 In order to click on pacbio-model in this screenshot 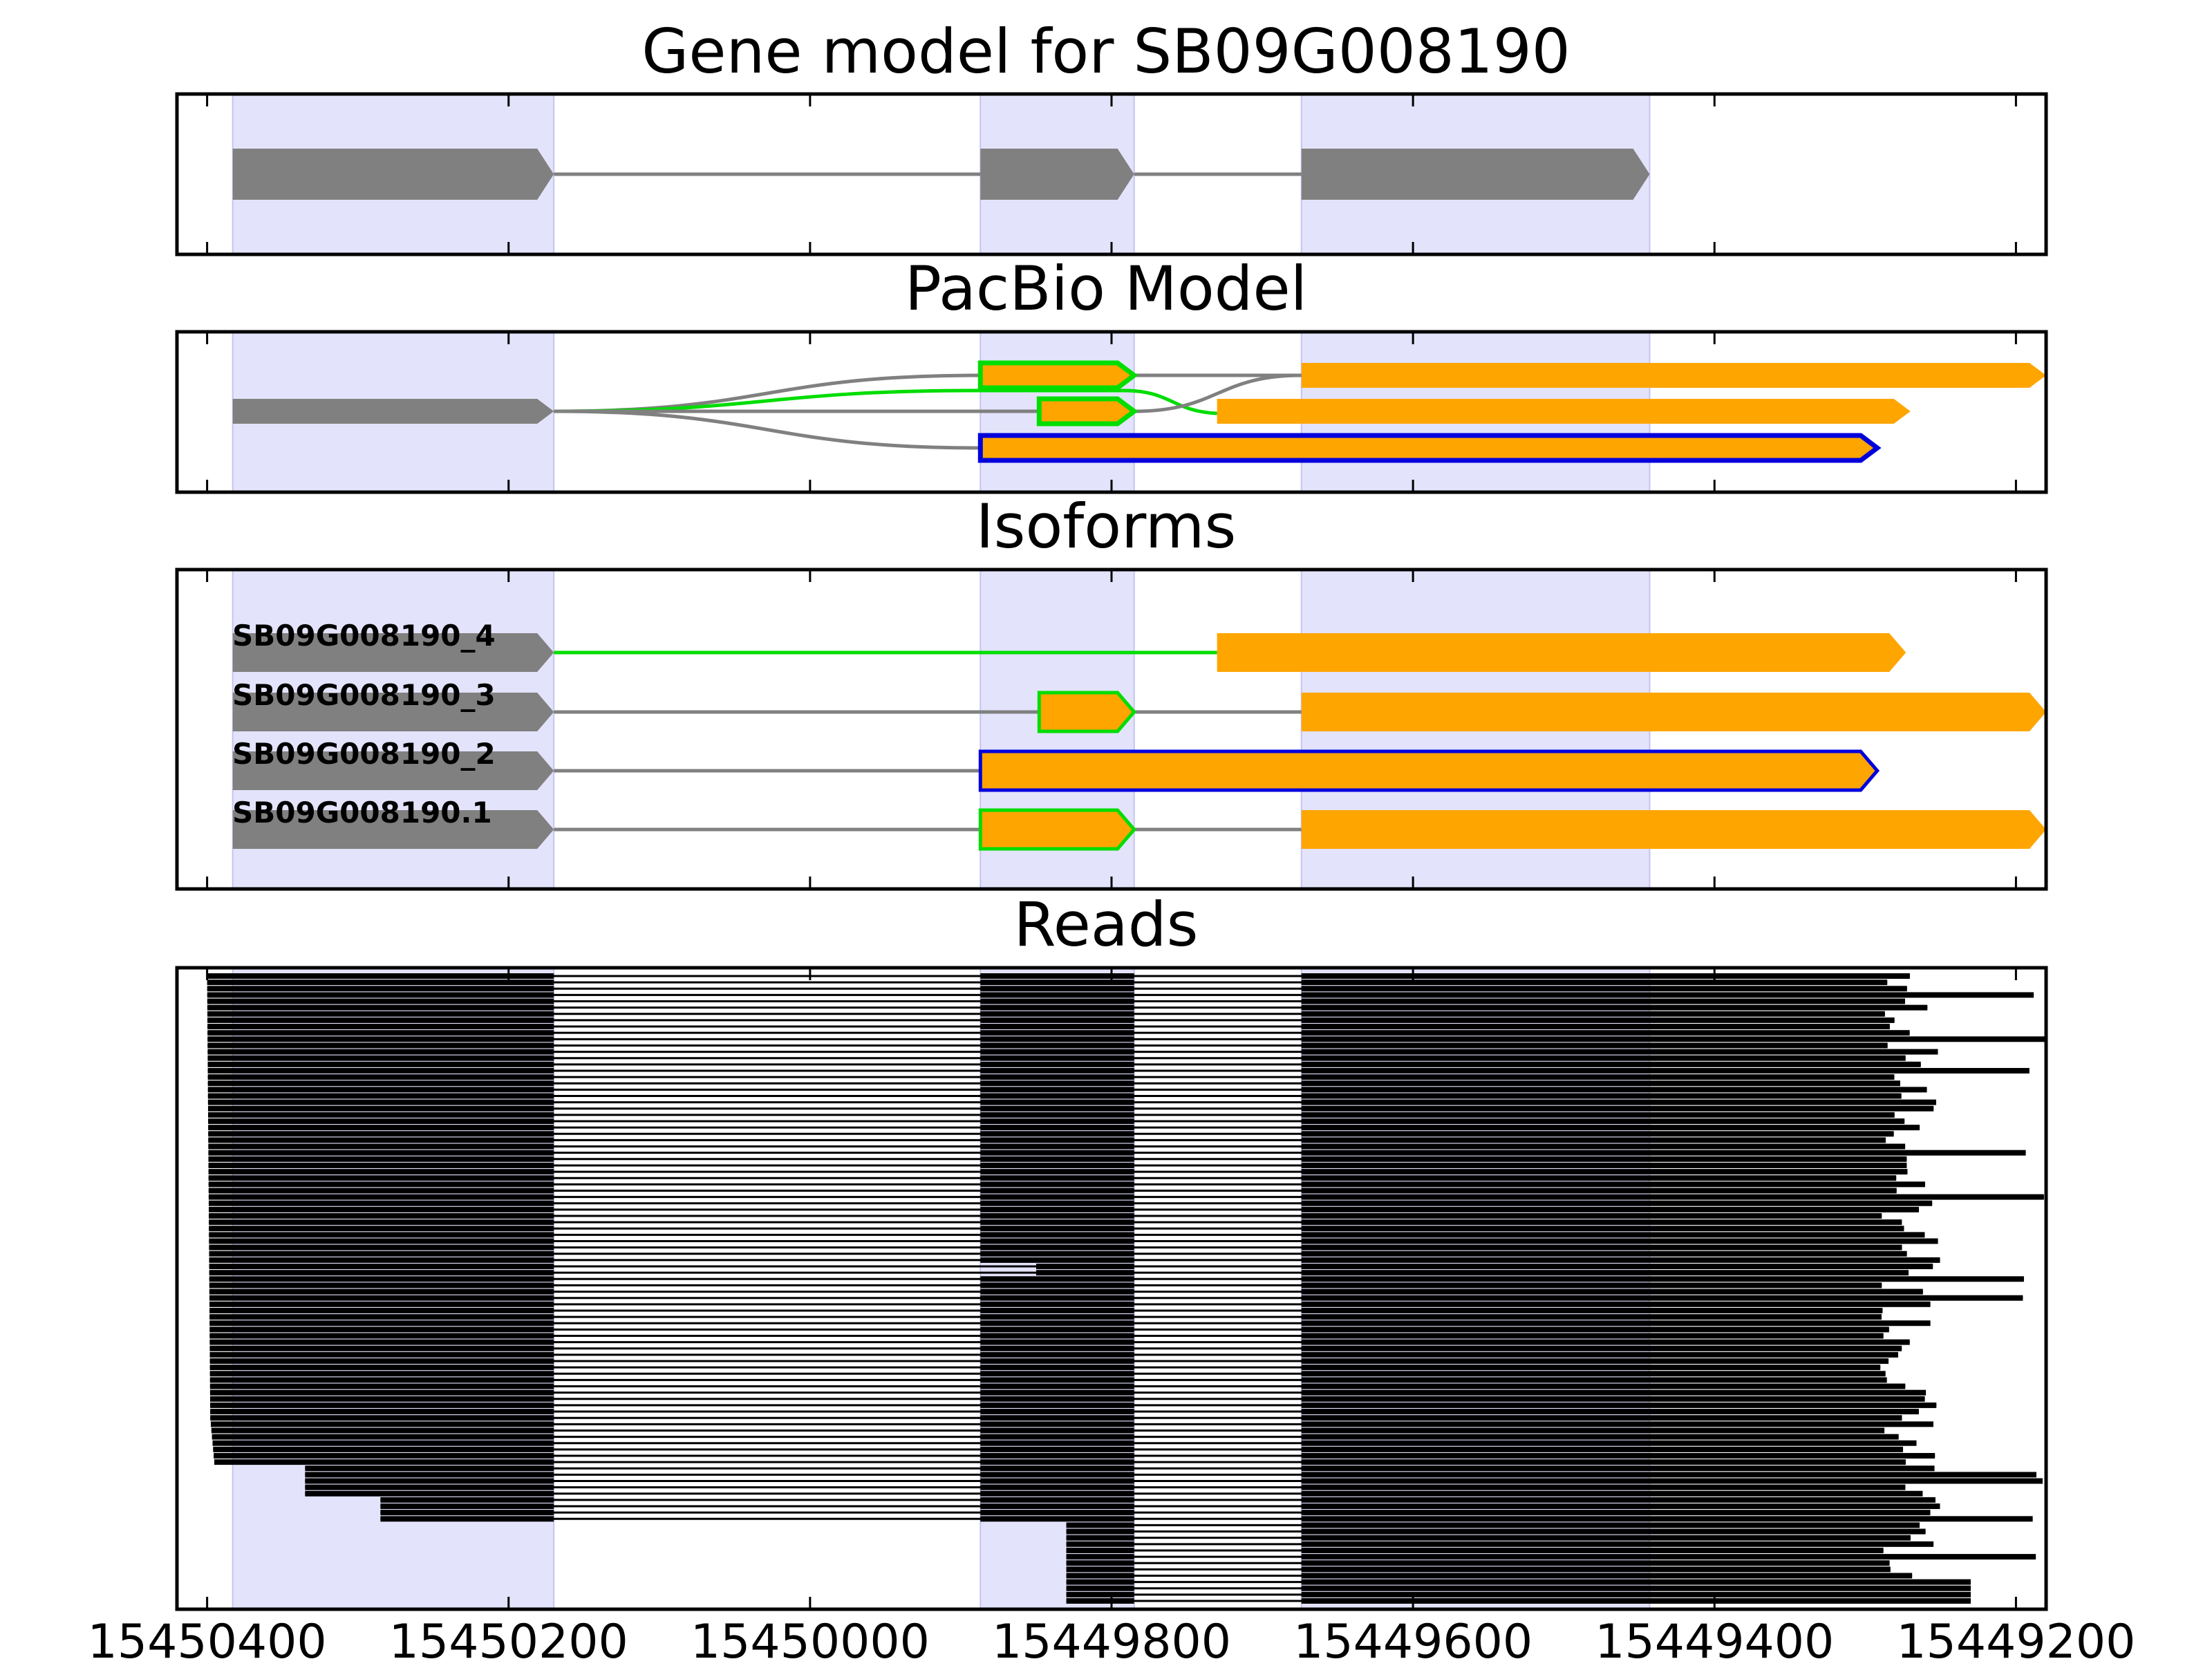, I will do `click(1139, 412)`.